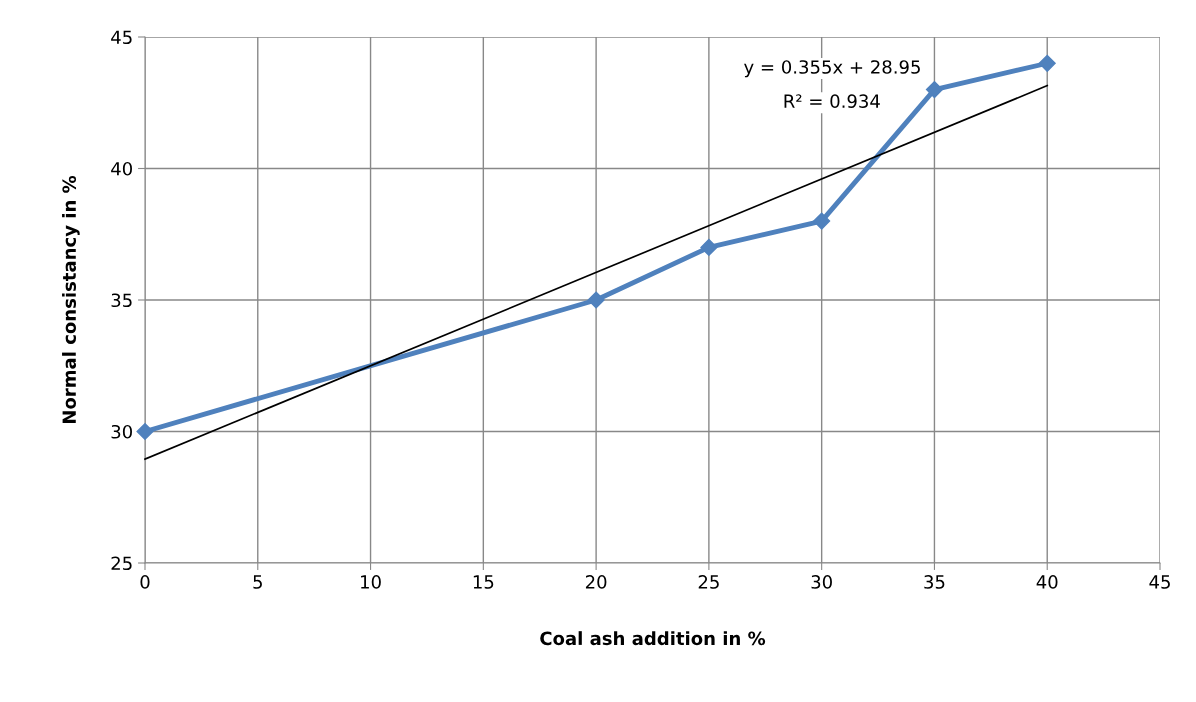 This screenshot has width=1196, height=702. Describe the element at coordinates (371, 582) in the screenshot. I see `x-tick-label: 10` at that location.